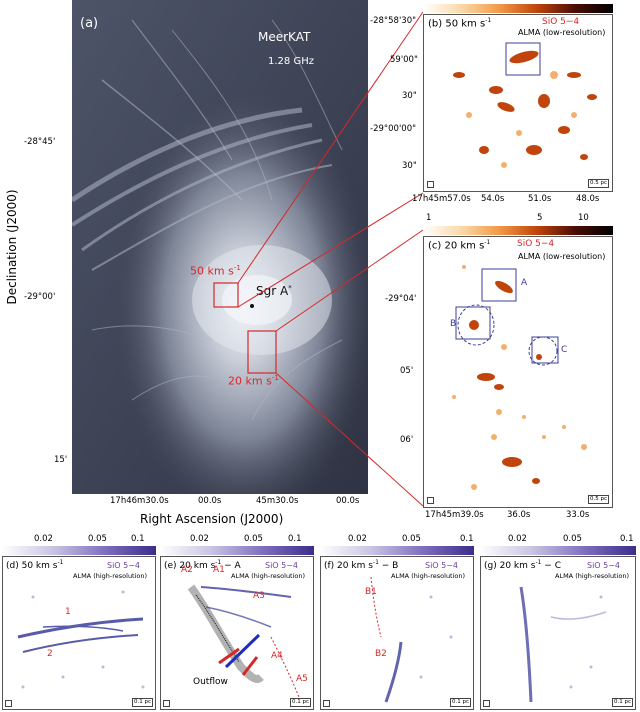 The image size is (640, 712). Describe the element at coordinates (210, 682) in the screenshot. I see `outflow-label: Outflow` at that location.